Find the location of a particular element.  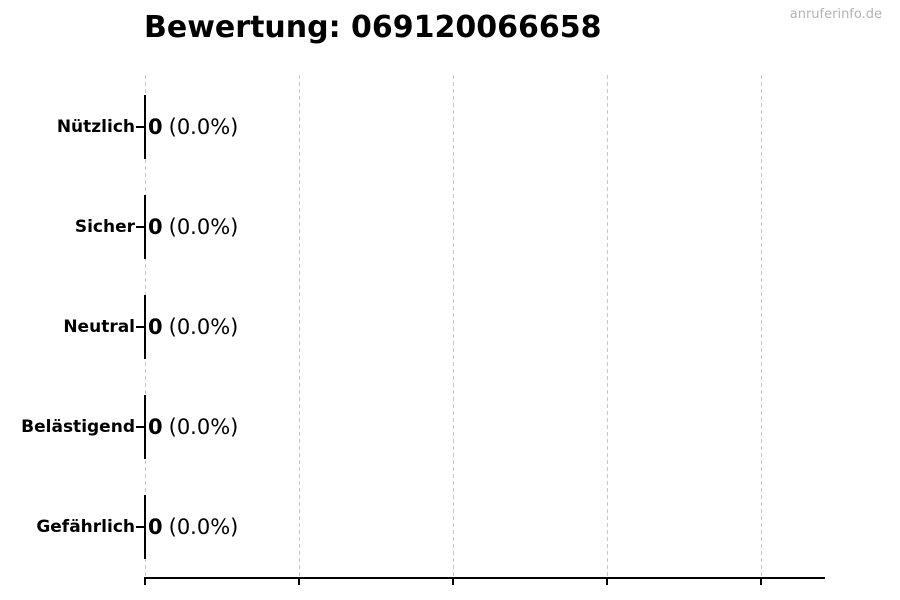

bar-row-gefaehrlich: Gefährlich 0 (0.0%) is located at coordinates (450, 527).